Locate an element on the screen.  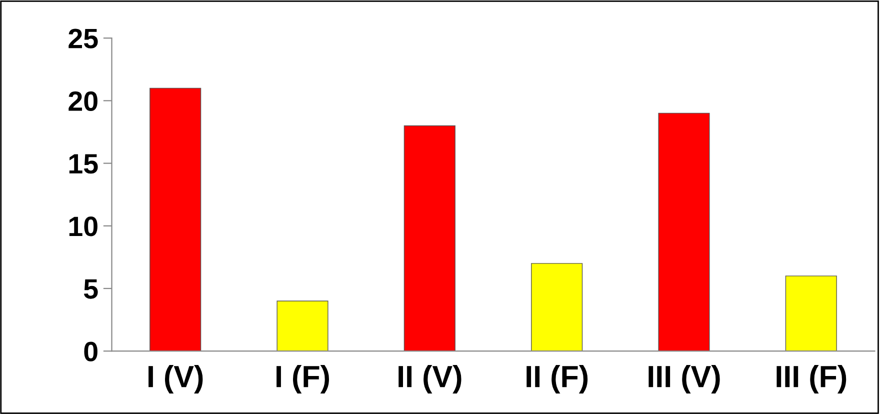
y-tick-label: 5 is located at coordinates (91, 289).